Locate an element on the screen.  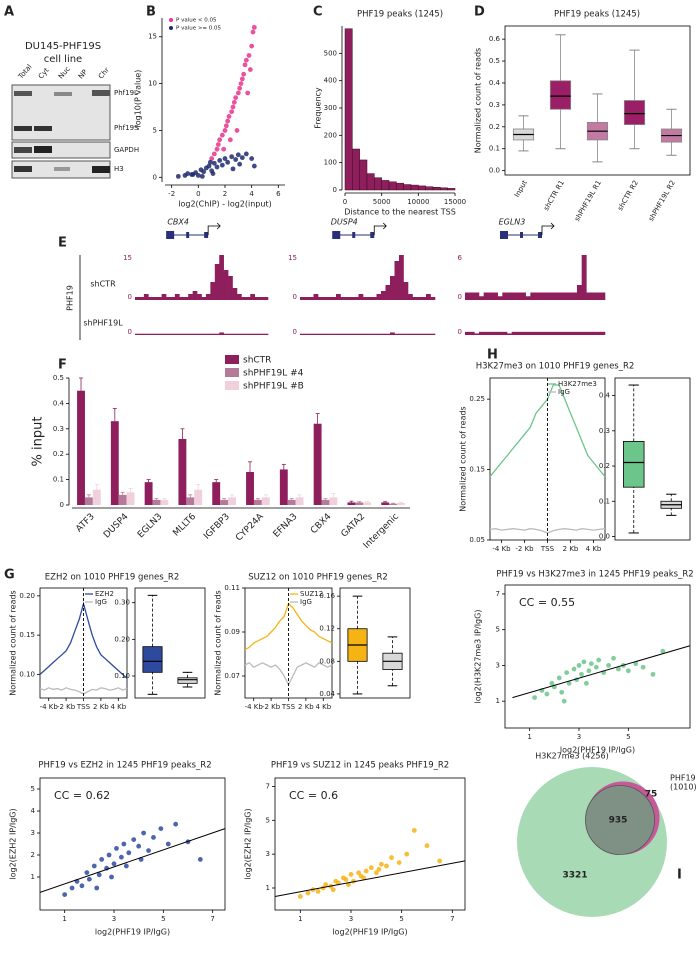
x-tick-label: 7 is located at coordinates (452, 919).